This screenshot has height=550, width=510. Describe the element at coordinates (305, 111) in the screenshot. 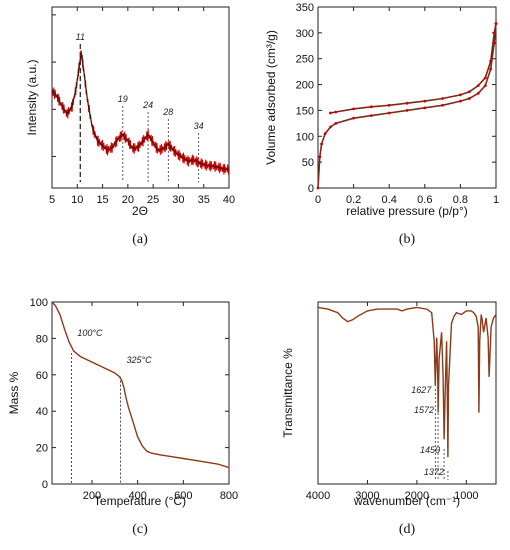

I see `y-tick-label: 150` at that location.